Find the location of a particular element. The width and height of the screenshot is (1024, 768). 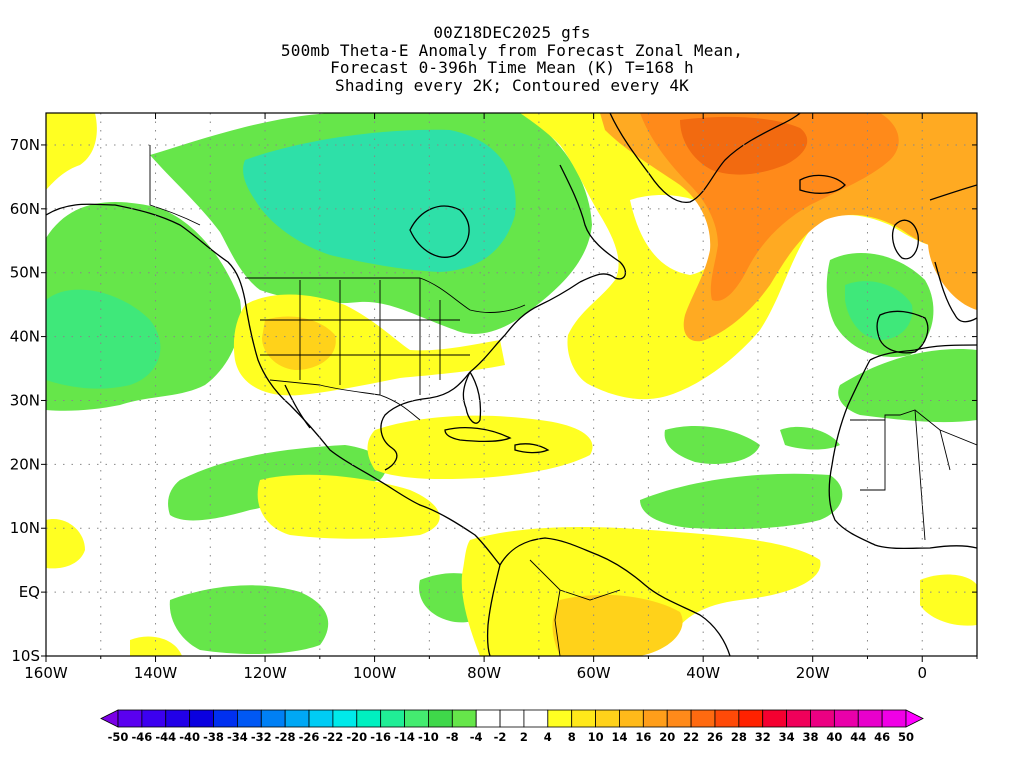

colorbar-level-label: 46 is located at coordinates (882, 737).